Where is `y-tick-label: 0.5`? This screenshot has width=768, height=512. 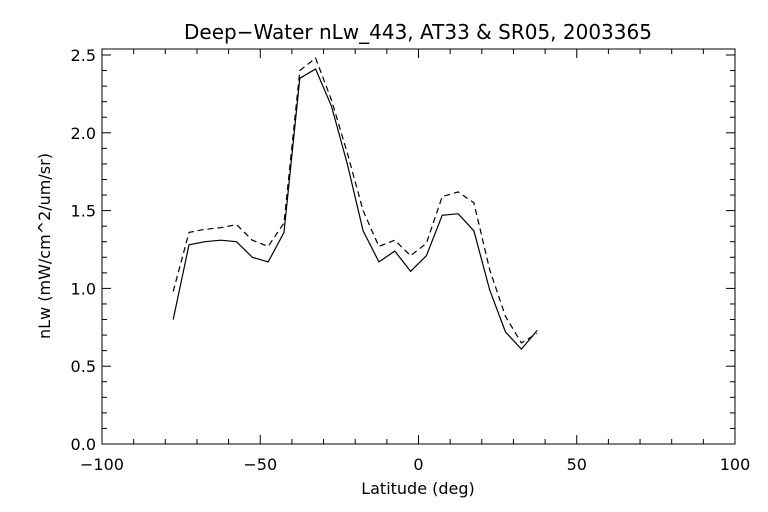 y-tick-label: 0.5 is located at coordinates (83, 366).